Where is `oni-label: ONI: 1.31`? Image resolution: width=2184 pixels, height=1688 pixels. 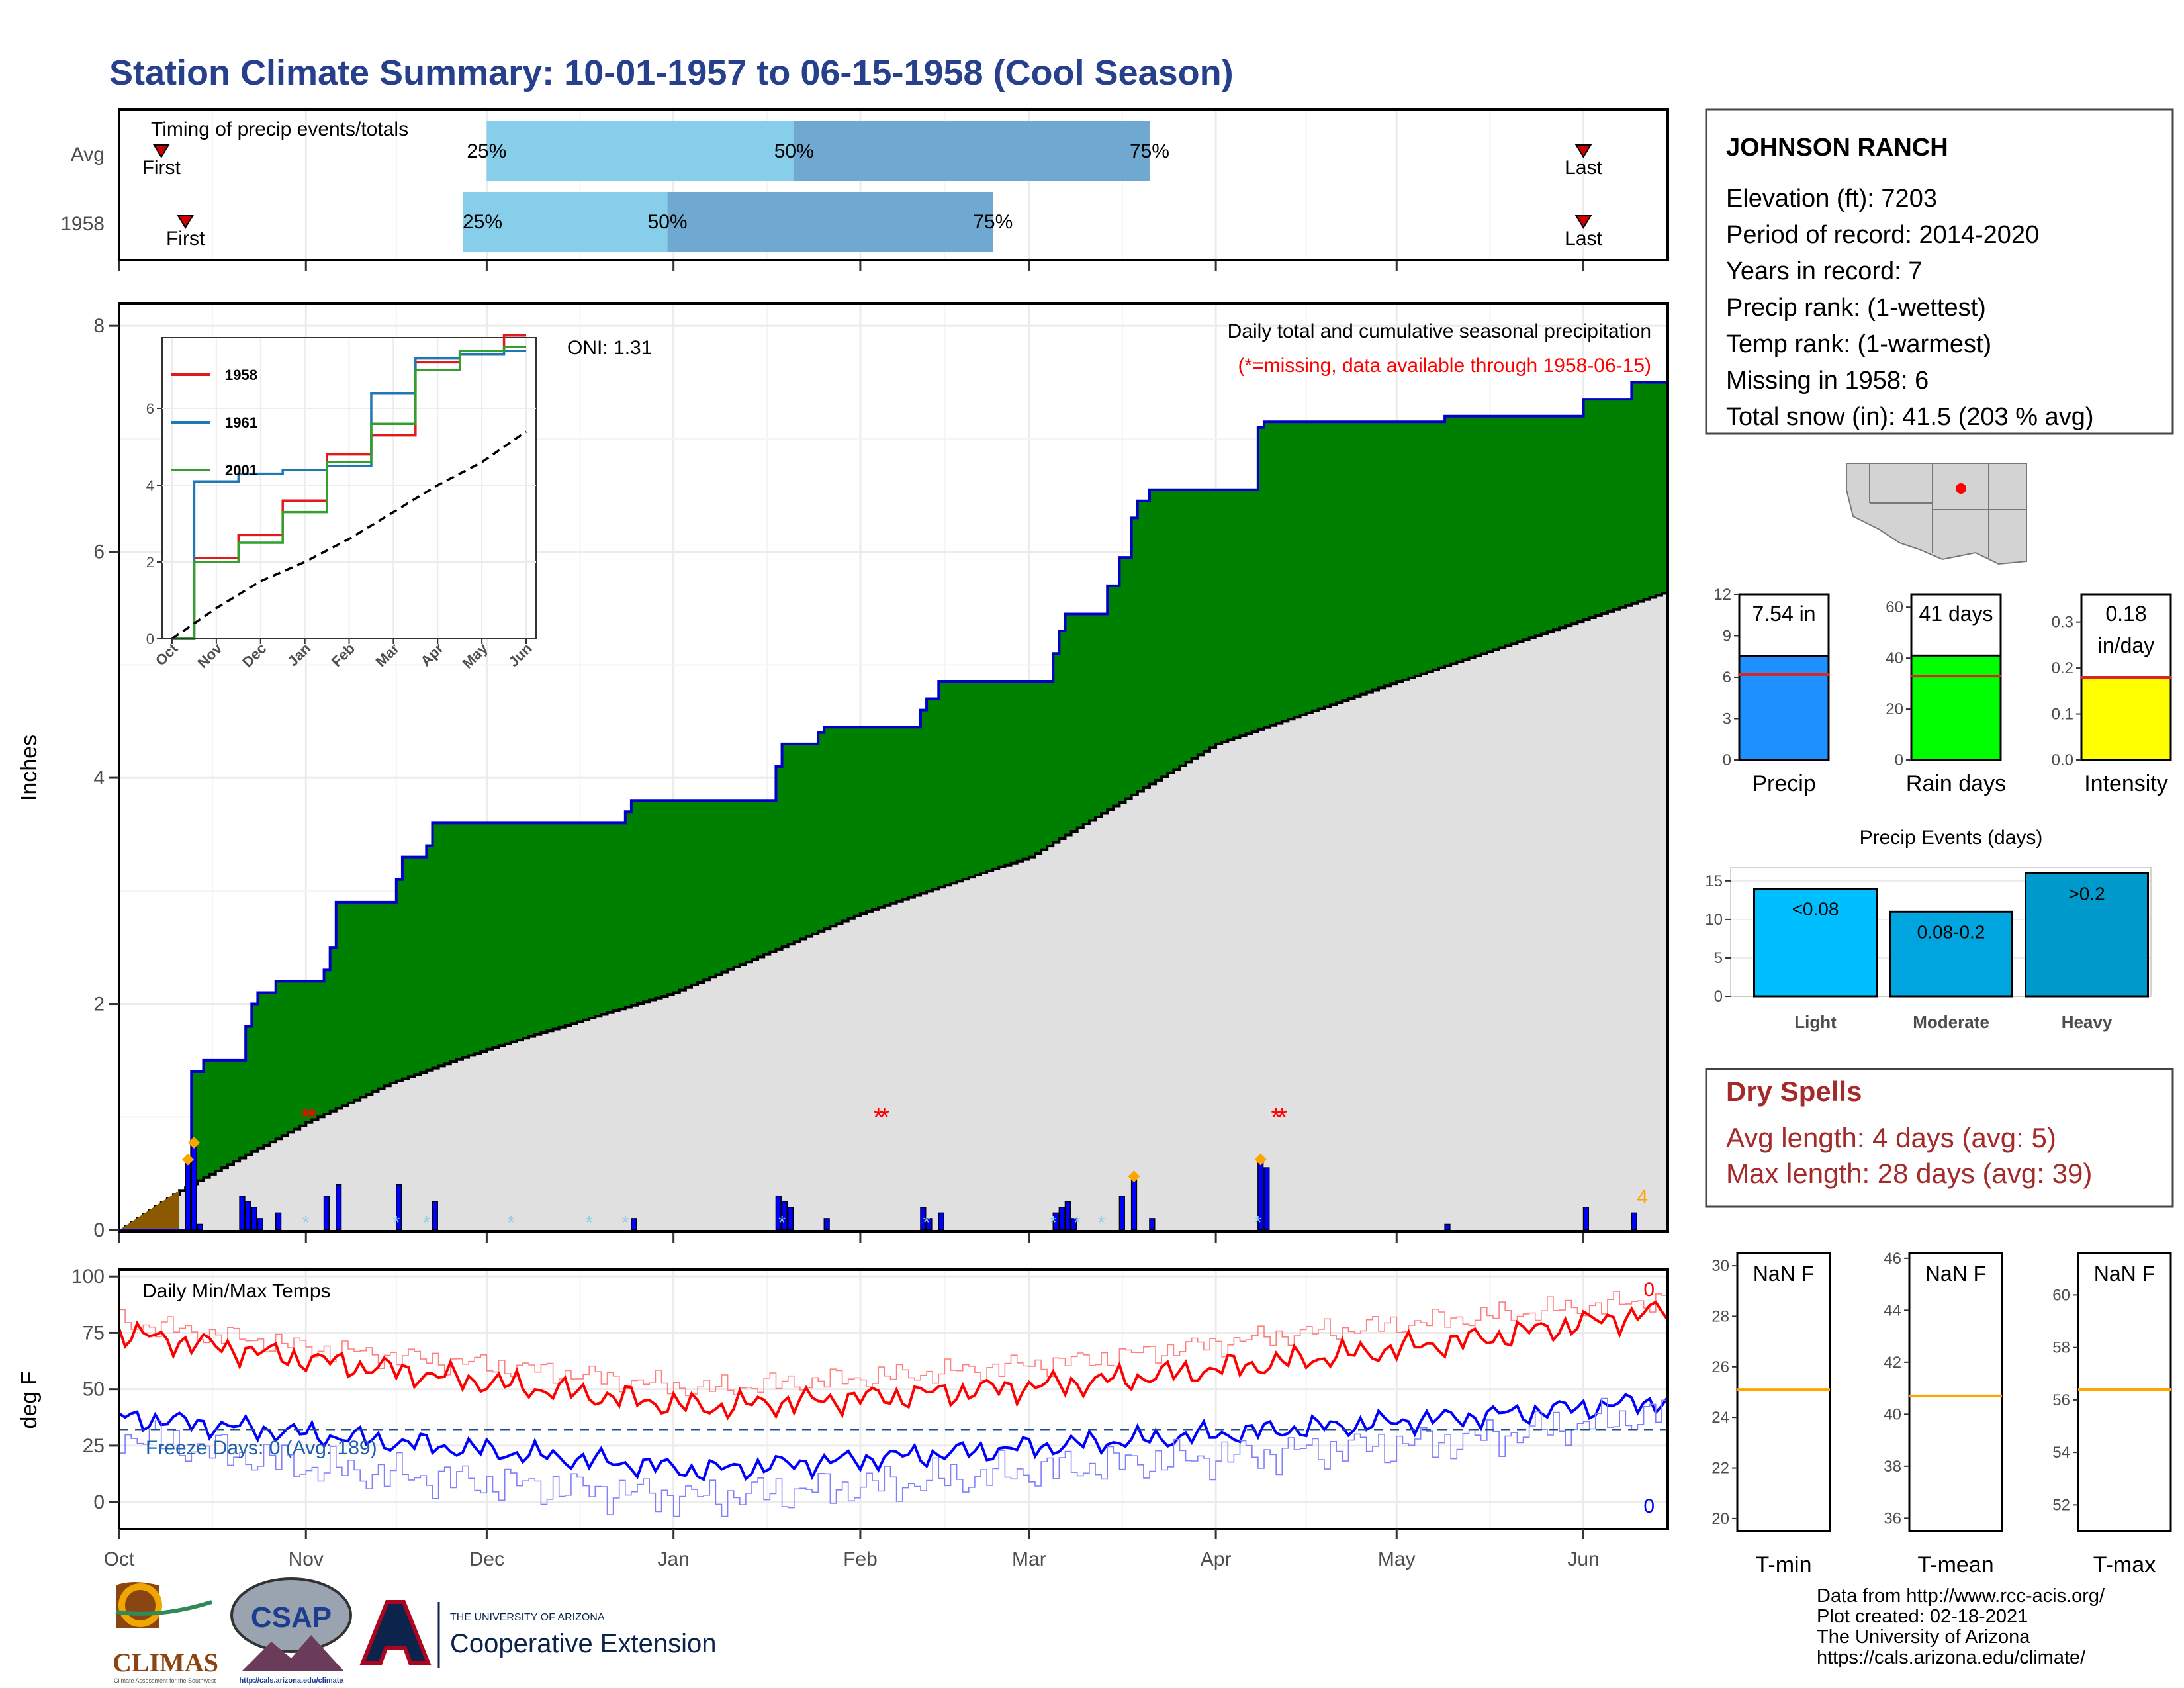
oni-label: ONI: 1.31 is located at coordinates (609, 348).